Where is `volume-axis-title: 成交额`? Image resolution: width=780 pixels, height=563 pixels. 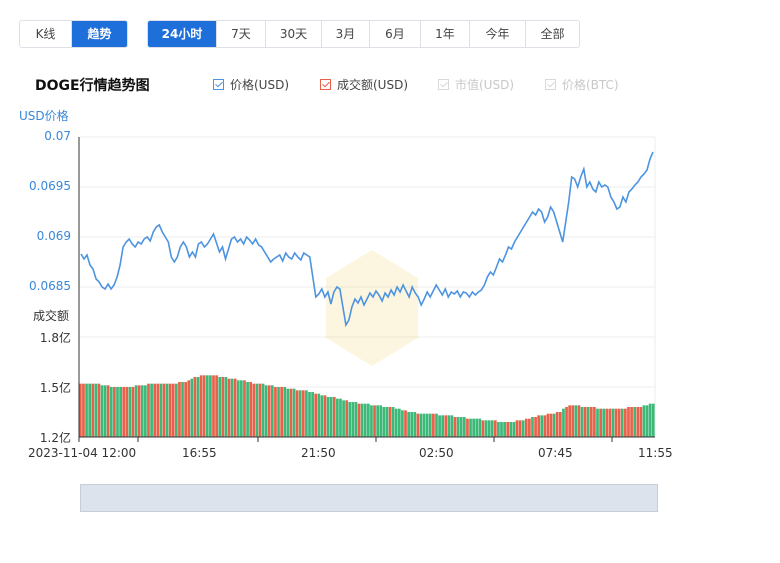
volume-axis-title: 成交额 is located at coordinates (51, 316).